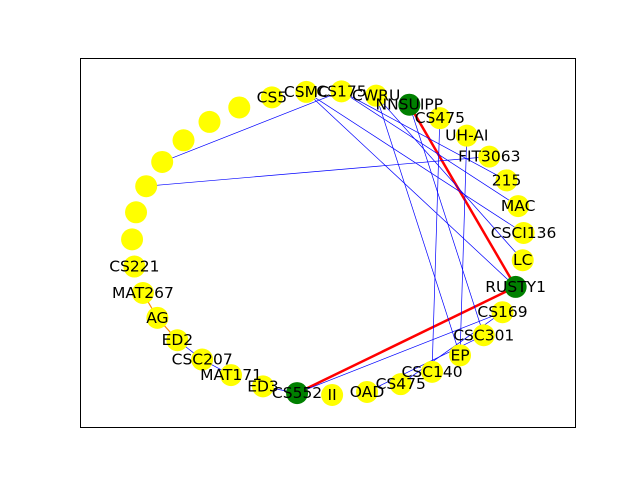  What do you see at coordinates (436, 245) in the screenshot?
I see `edge-plain-n29-n18` at bounding box center [436, 245].